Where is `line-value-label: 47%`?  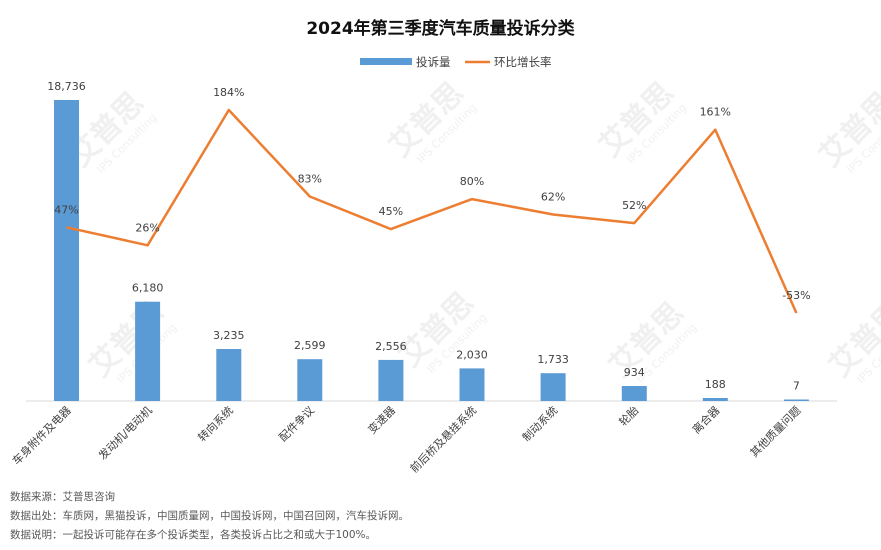 line-value-label: 47% is located at coordinates (66, 209).